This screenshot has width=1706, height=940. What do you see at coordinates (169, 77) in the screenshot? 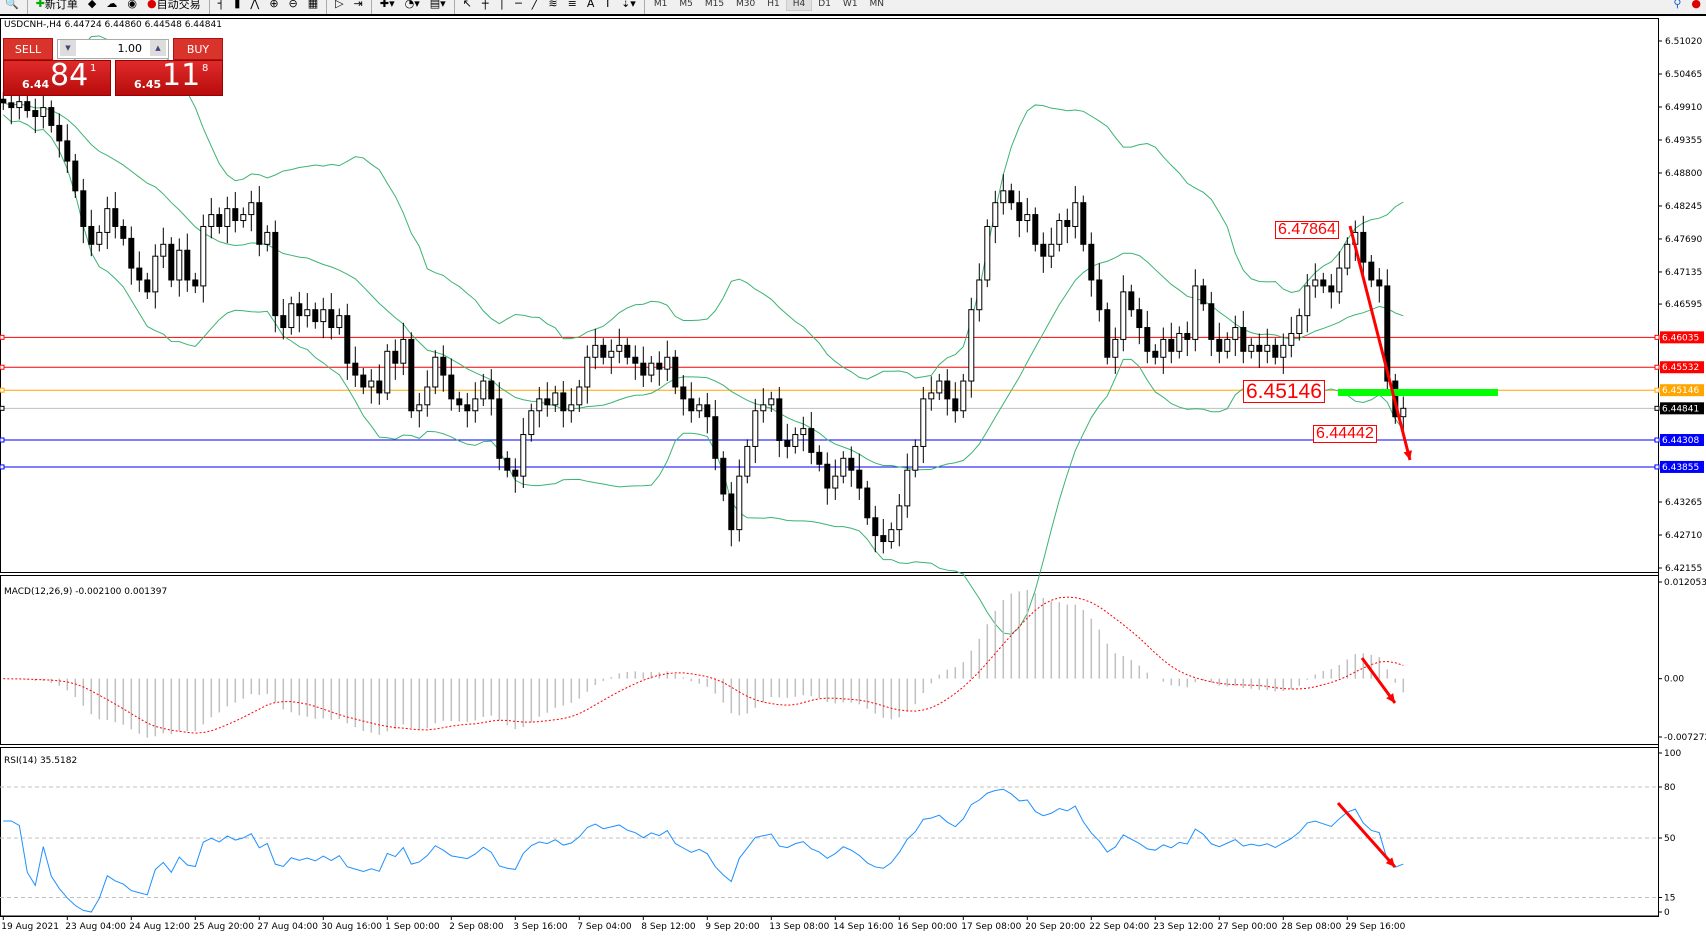
I see `ask-price: 6.45 11 8` at bounding box center [169, 77].